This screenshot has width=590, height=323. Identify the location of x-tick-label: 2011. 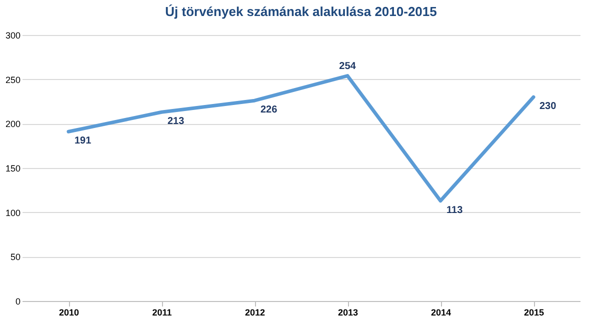
(162, 313).